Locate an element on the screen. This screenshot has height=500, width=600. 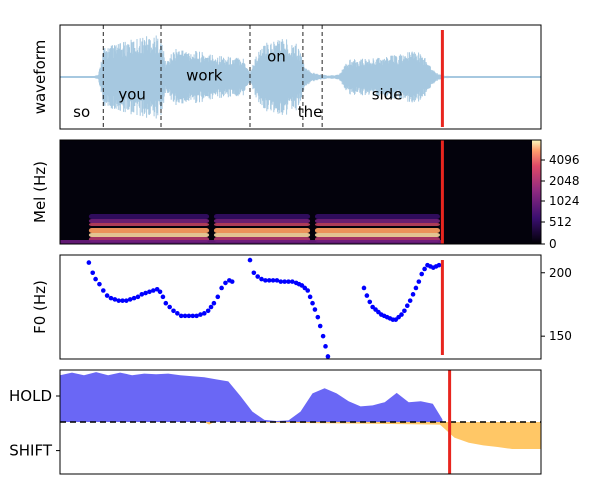
mel-ytick-label: 0 is located at coordinates (553, 244).